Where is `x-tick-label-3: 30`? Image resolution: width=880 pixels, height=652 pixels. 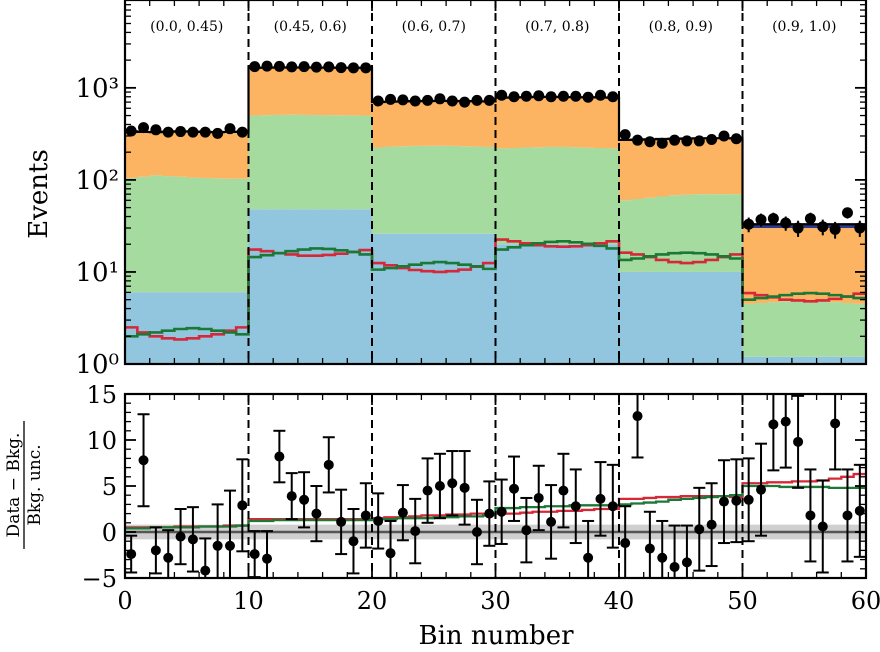 x-tick-label-3: 30 is located at coordinates (495, 601).